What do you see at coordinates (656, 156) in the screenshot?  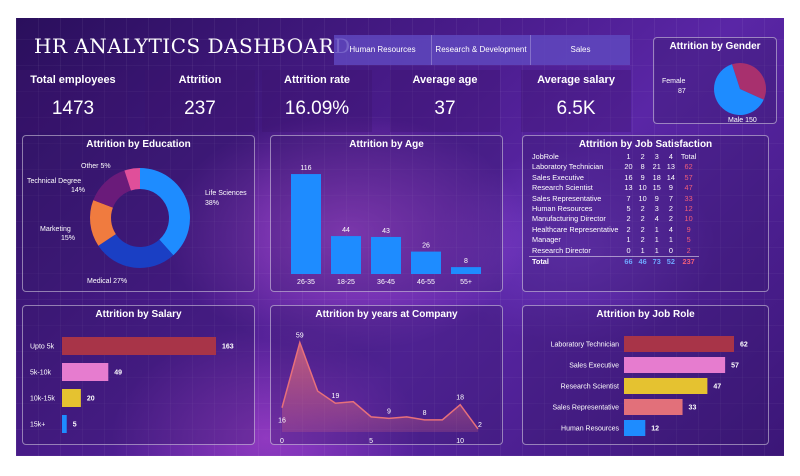 I see `table-header-cell: 3` at bounding box center [656, 156].